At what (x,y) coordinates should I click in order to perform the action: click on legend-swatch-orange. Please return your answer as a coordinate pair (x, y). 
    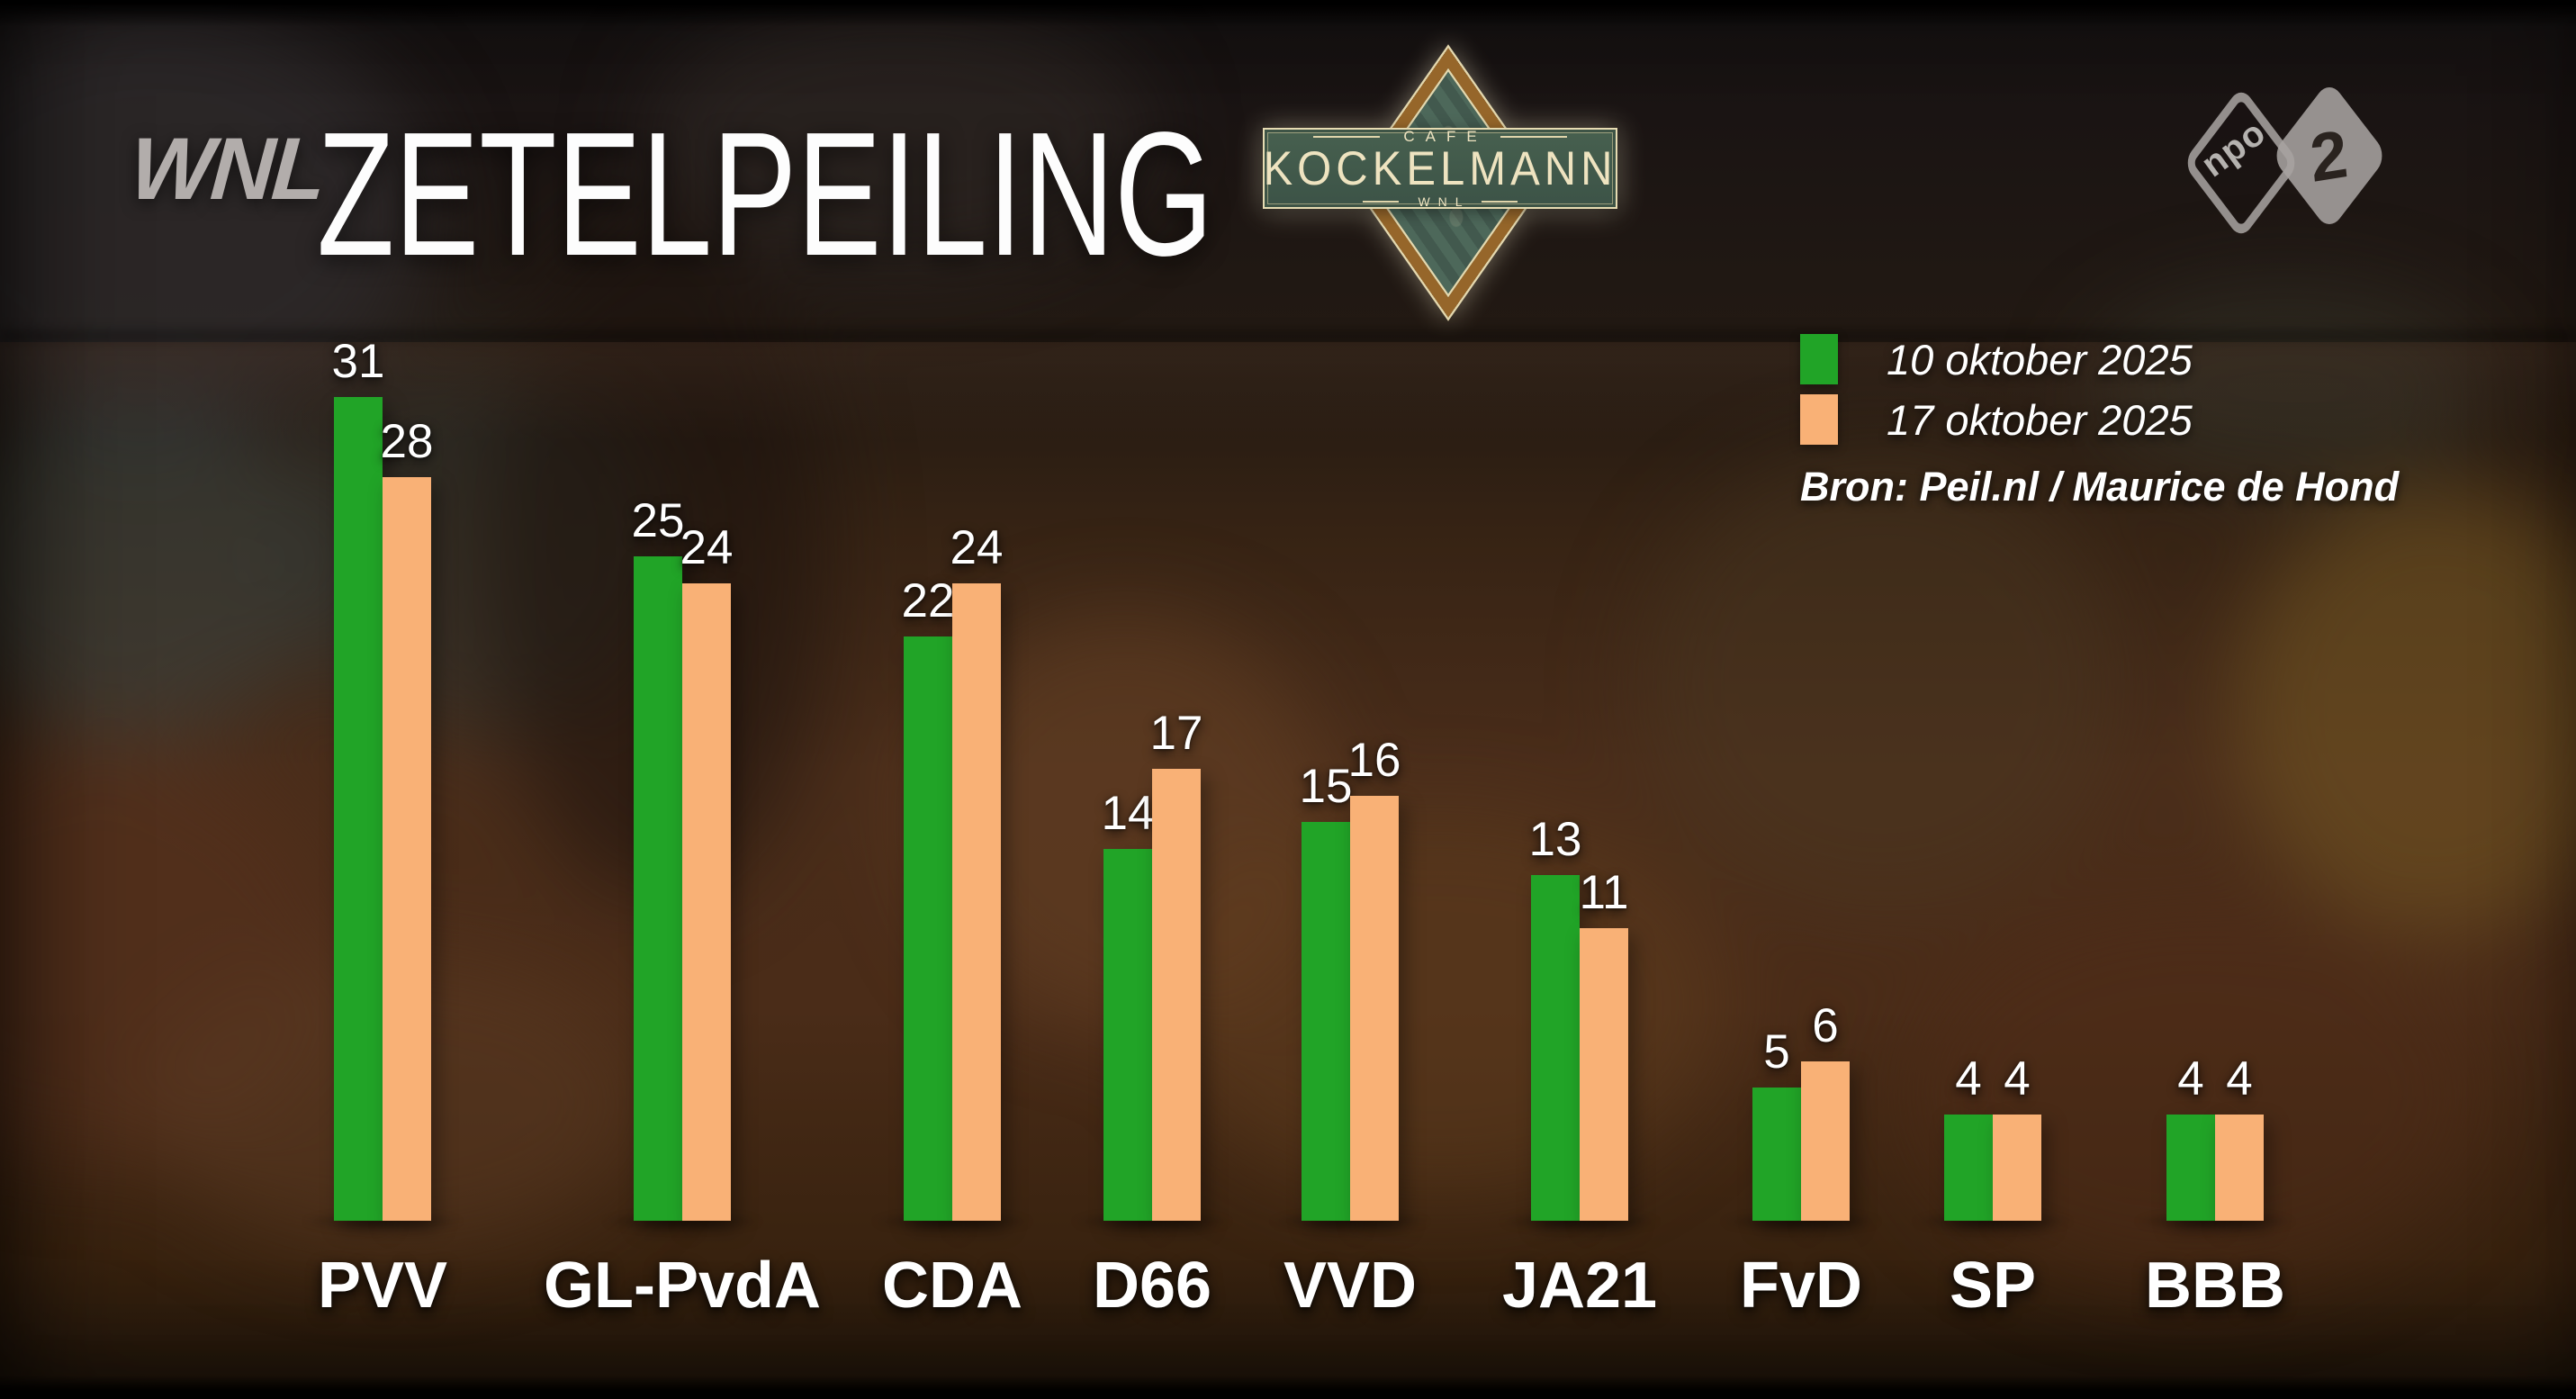
    Looking at the image, I should click on (1819, 420).